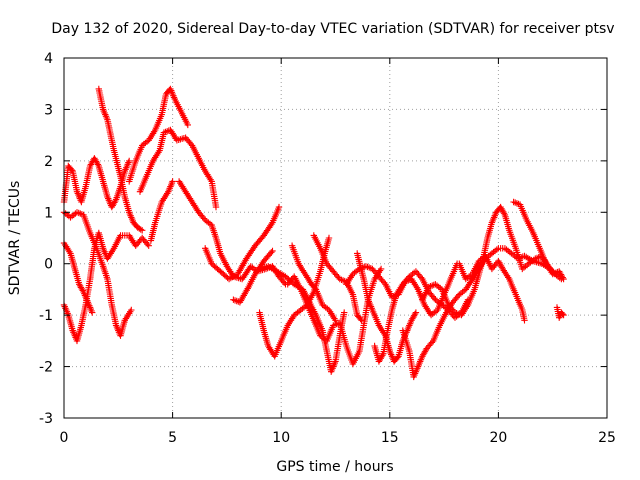 The image size is (640, 480). What do you see at coordinates (48, 213) in the screenshot?
I see `y-tick-label: 1` at bounding box center [48, 213].